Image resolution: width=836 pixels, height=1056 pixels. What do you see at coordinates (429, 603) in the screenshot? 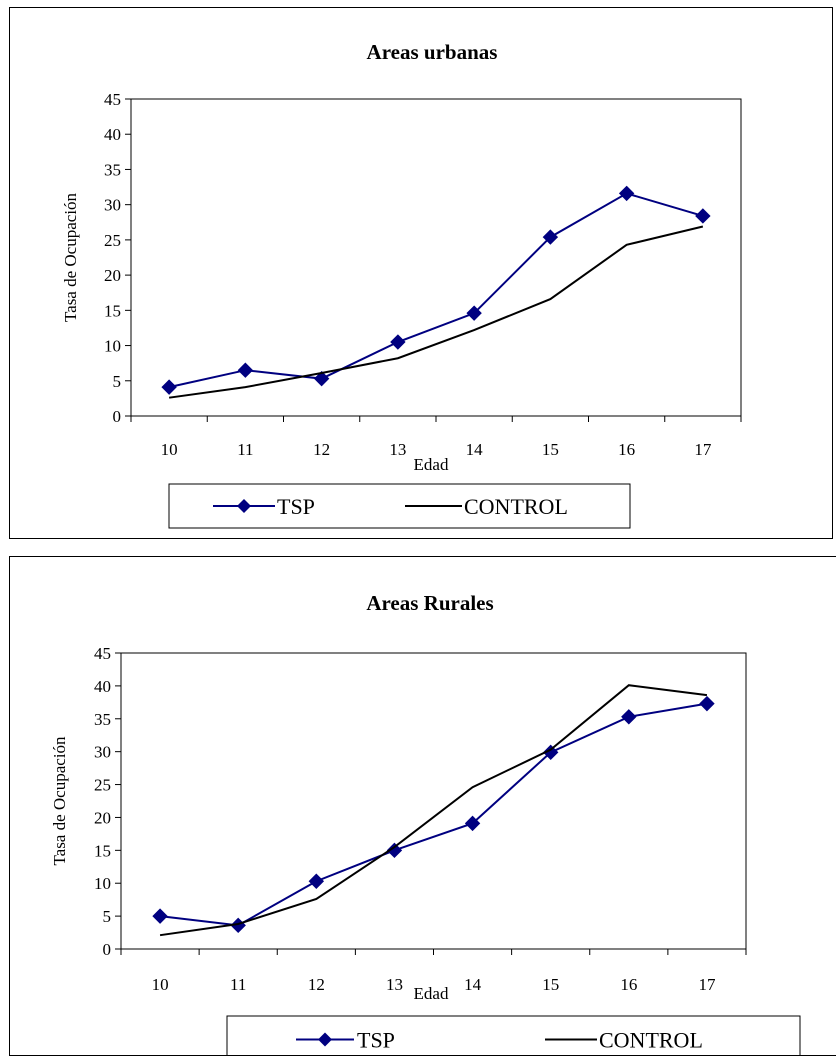
I see `chart-title: Areas Rurales` at bounding box center [429, 603].